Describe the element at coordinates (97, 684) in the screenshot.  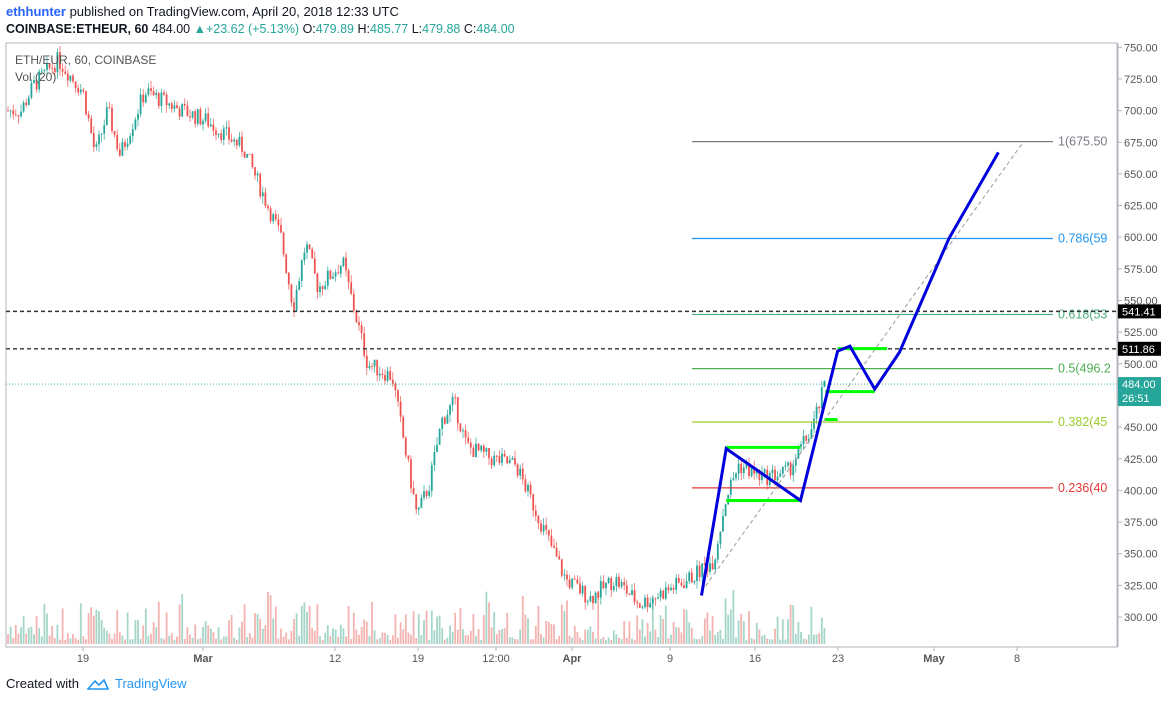
I see `tradingview-logo-icon` at that location.